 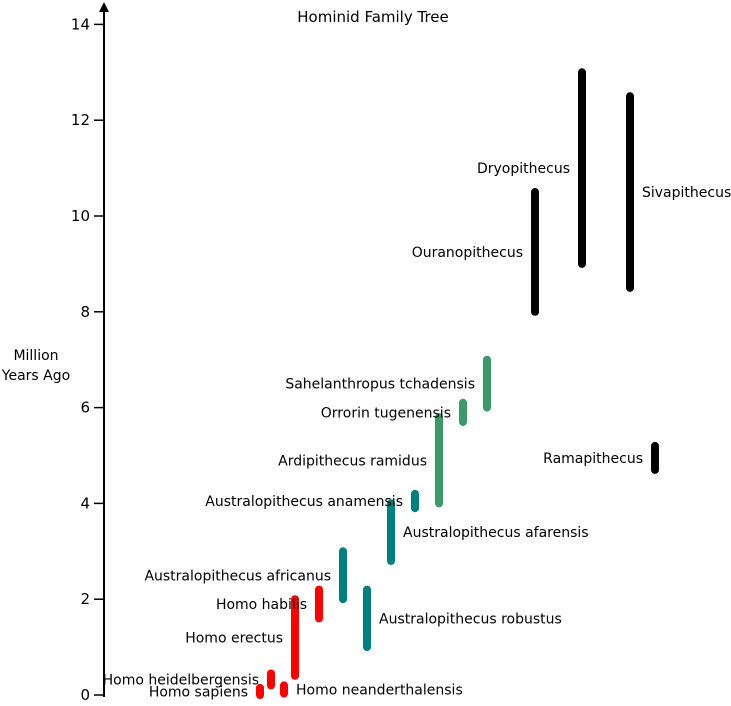 I want to click on y-axis-title-line-1: Million, so click(x=35, y=356).